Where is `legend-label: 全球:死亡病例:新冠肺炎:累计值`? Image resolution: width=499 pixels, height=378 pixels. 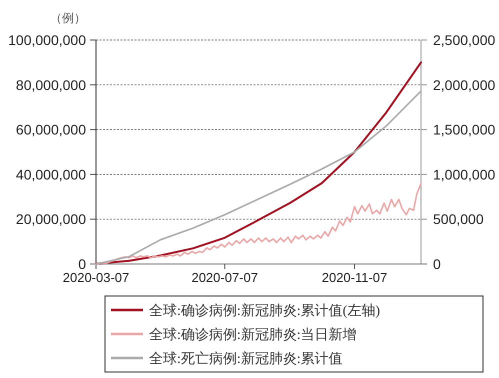 legend-label: 全球:死亡病例:新冠肺炎:累计值 is located at coordinates (246, 359).